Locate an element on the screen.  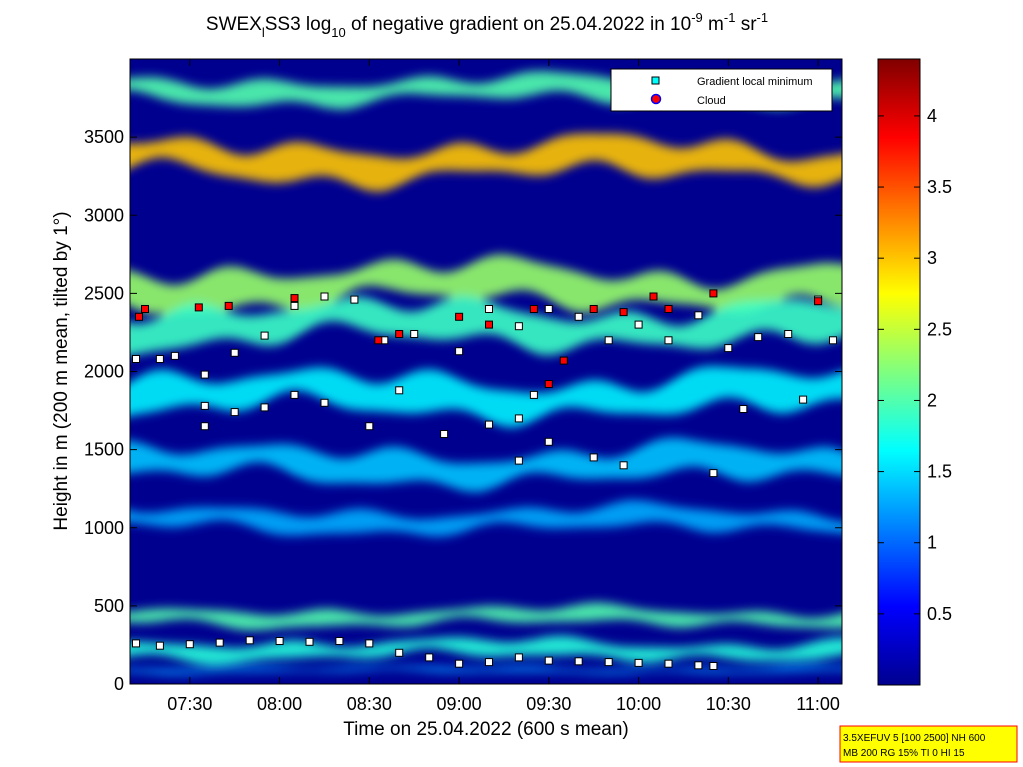
y-tick-label: 2000 is located at coordinates (104, 372).